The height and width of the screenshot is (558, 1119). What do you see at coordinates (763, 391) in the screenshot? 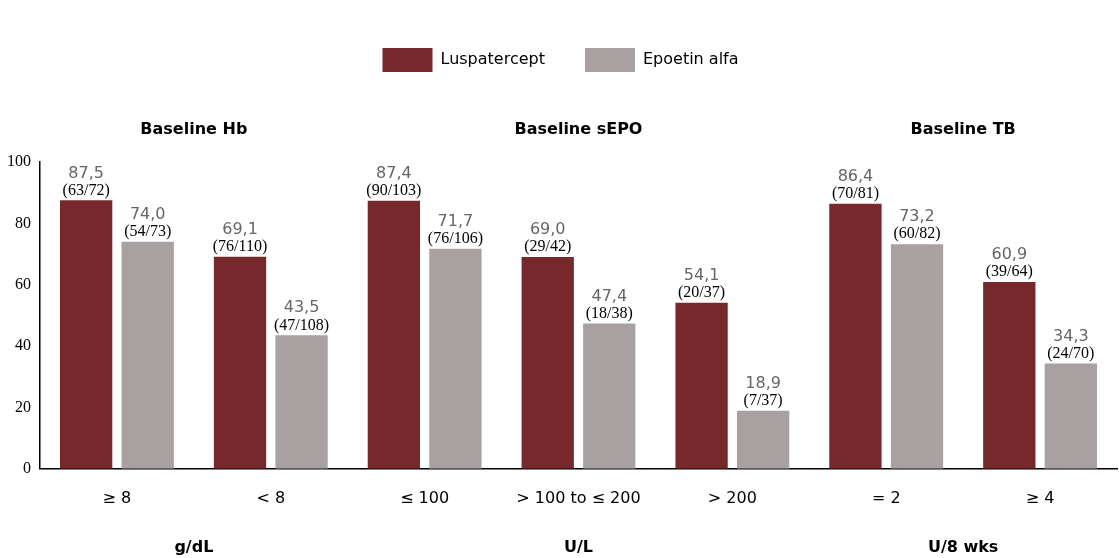
I see `data-label: 18,9 (7/37)` at bounding box center [763, 391].